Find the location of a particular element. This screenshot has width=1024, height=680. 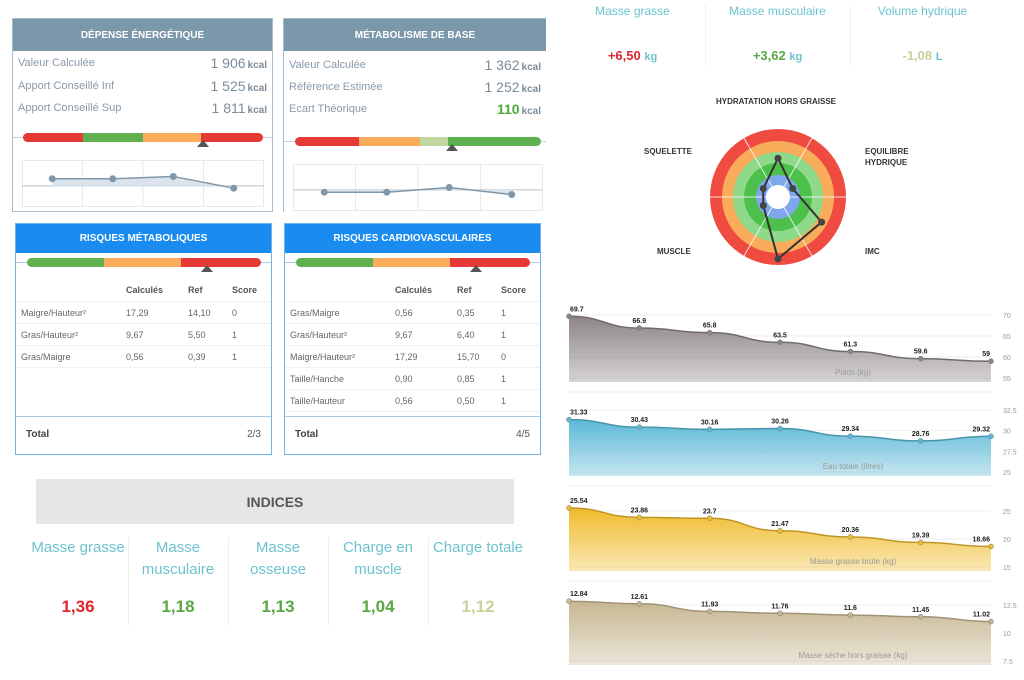

data-label: 31.33 is located at coordinates (579, 413).